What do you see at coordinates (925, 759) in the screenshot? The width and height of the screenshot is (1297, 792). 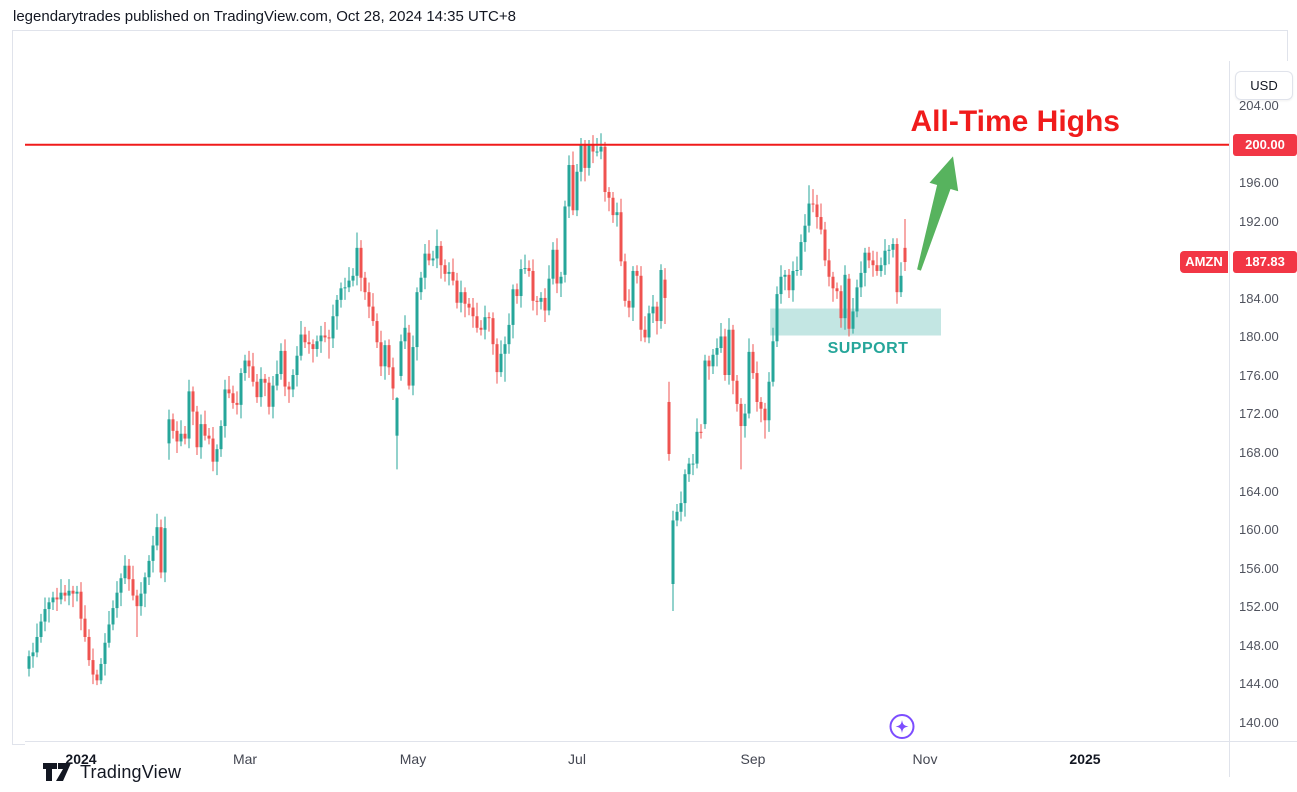 I see `time-tick-label: Nov` at bounding box center [925, 759].